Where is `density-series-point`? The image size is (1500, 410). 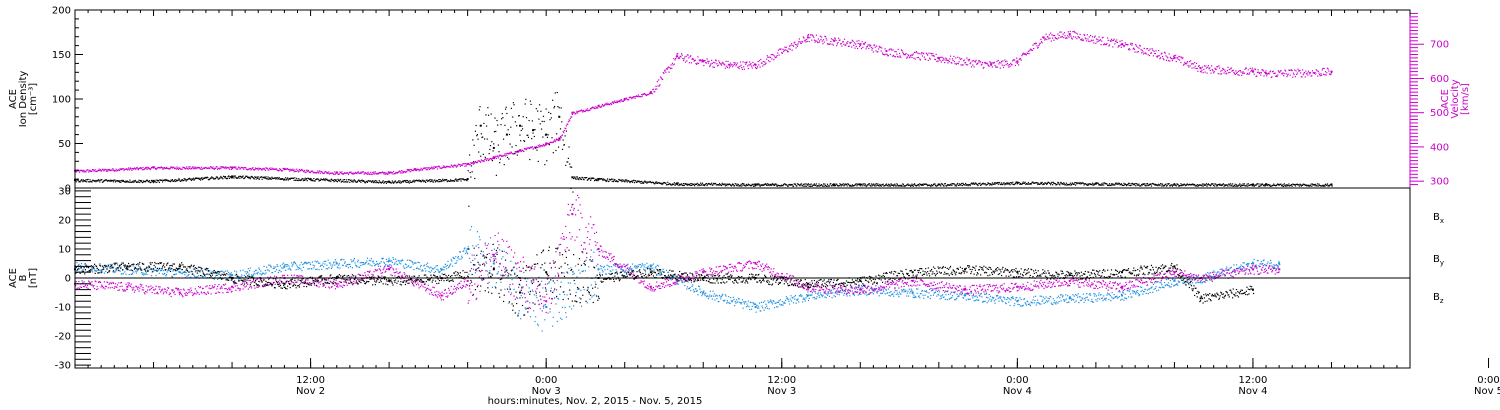
density-series-point is located at coordinates (493, 147).